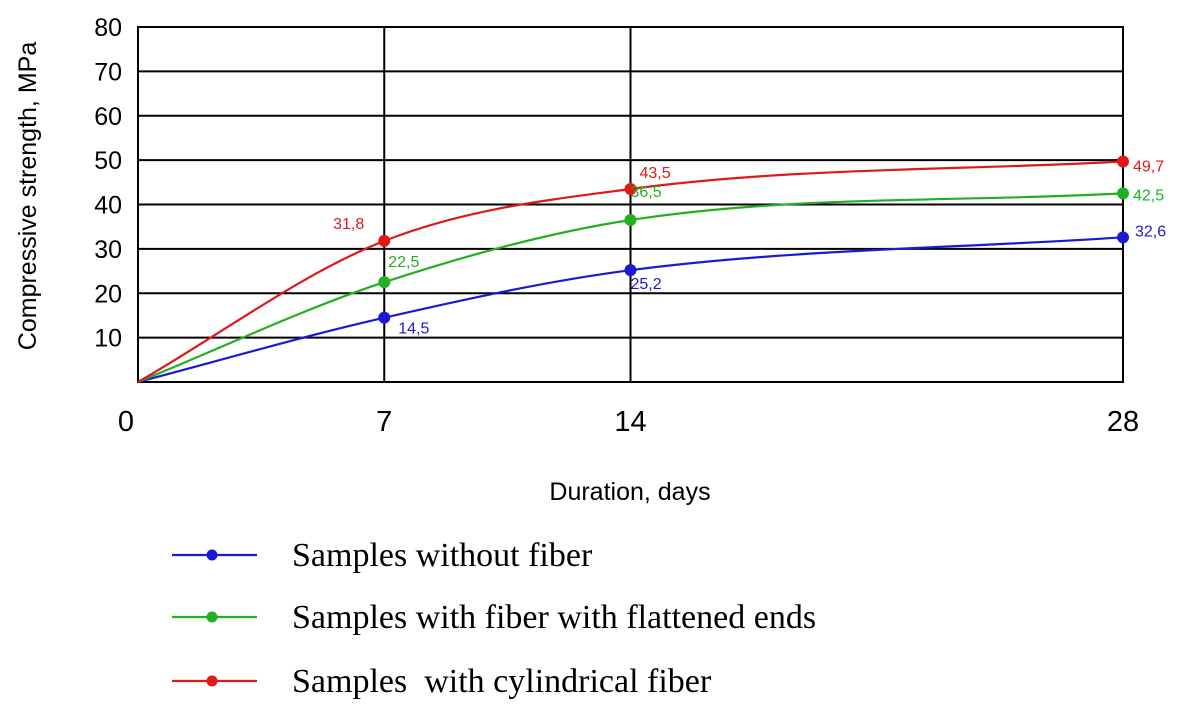 Image resolution: width=1179 pixels, height=706 pixels. Describe the element at coordinates (1148, 166) in the screenshot. I see `series-cylindrical-data-label: 49,7` at that location.